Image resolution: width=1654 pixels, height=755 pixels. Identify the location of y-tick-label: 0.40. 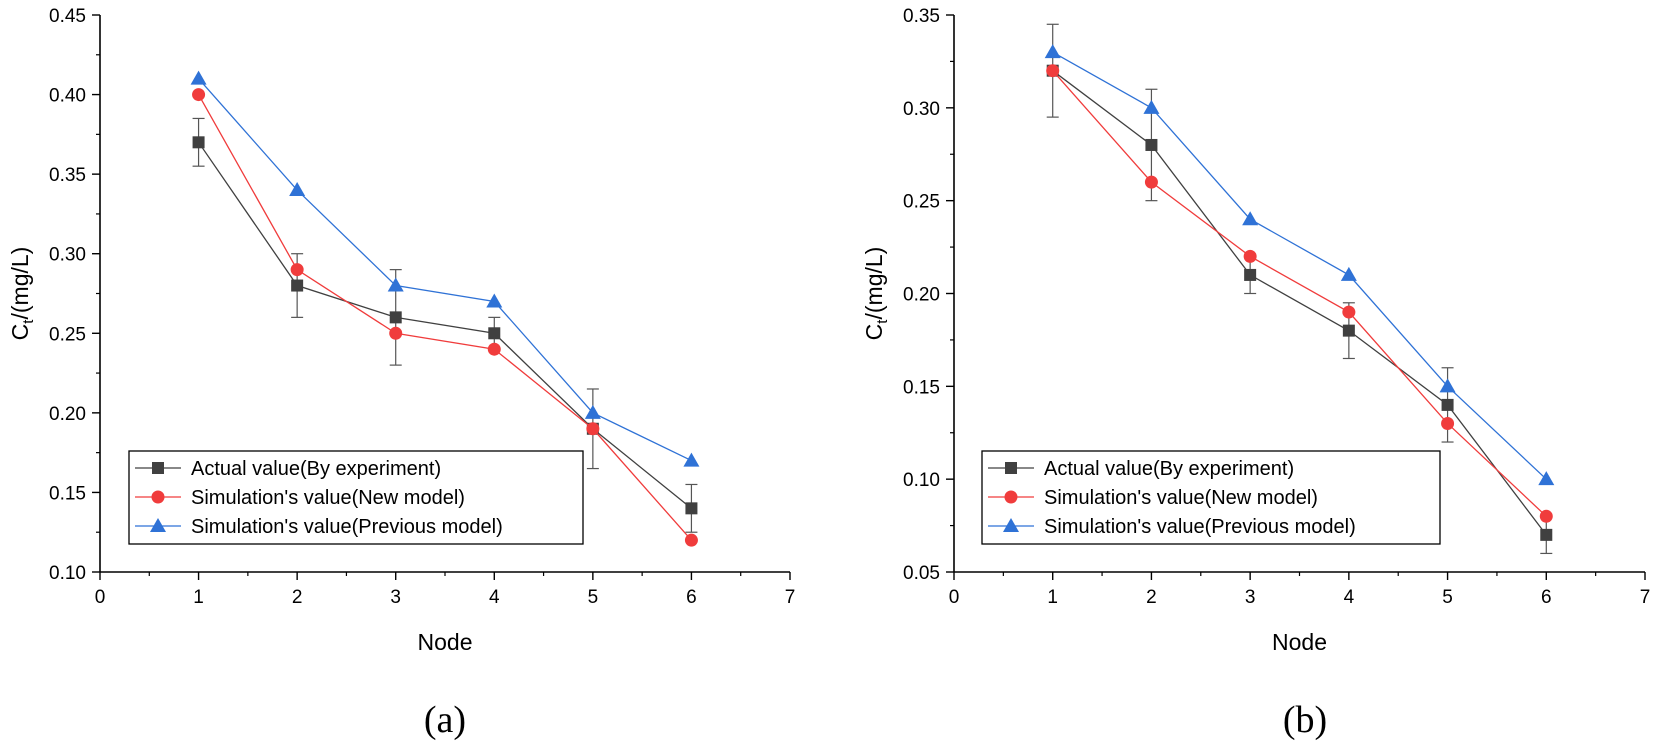
(67, 96).